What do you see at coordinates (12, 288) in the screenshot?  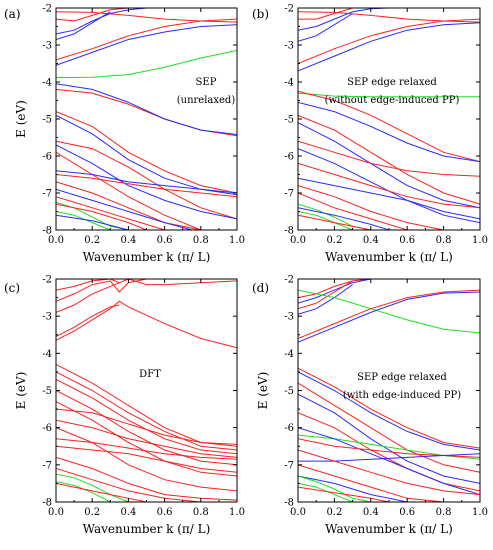 I see `panel-label: (c)` at bounding box center [12, 288].